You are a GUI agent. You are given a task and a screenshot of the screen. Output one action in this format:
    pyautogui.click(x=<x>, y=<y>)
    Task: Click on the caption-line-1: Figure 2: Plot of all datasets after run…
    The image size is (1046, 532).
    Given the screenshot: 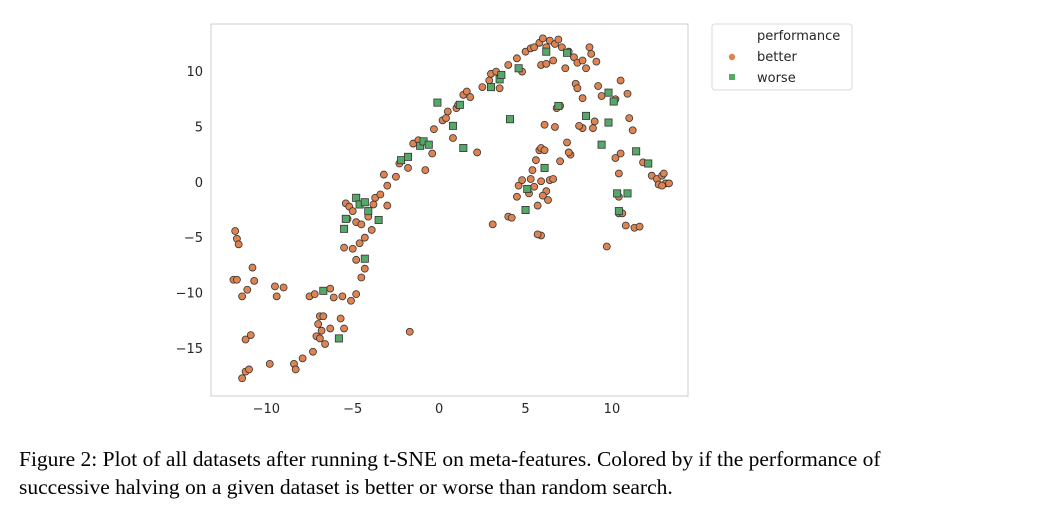 What is the action you would take?
    pyautogui.click(x=450, y=459)
    